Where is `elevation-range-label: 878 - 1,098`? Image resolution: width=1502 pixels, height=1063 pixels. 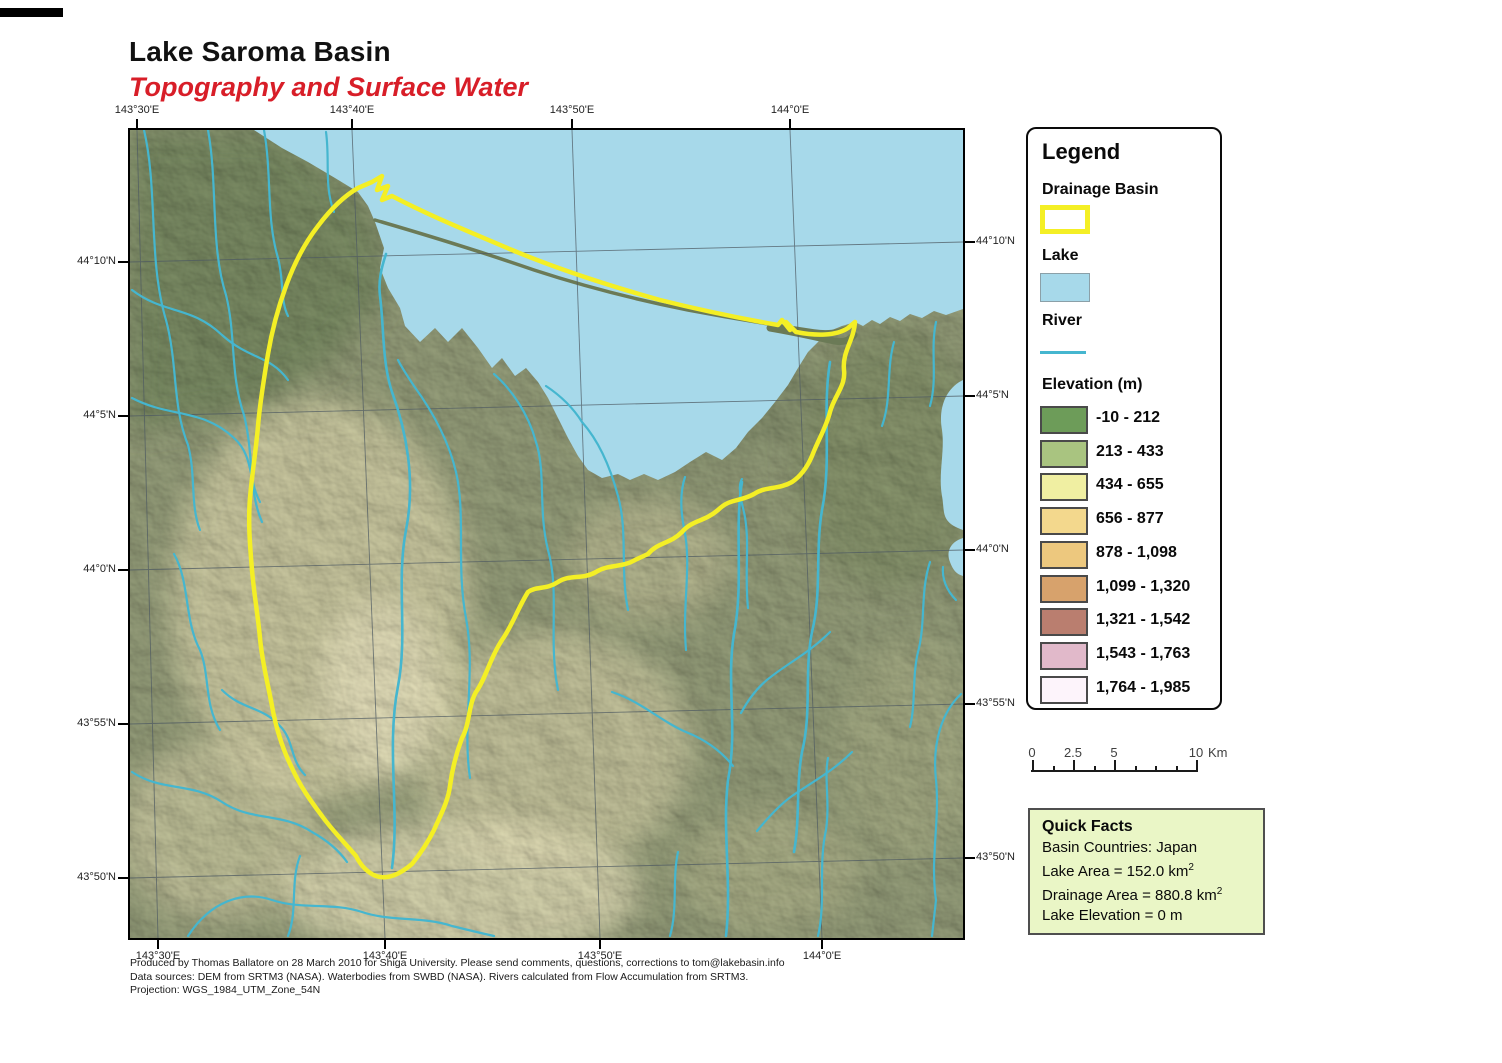 elevation-range-label: 878 - 1,098 is located at coordinates (1136, 552).